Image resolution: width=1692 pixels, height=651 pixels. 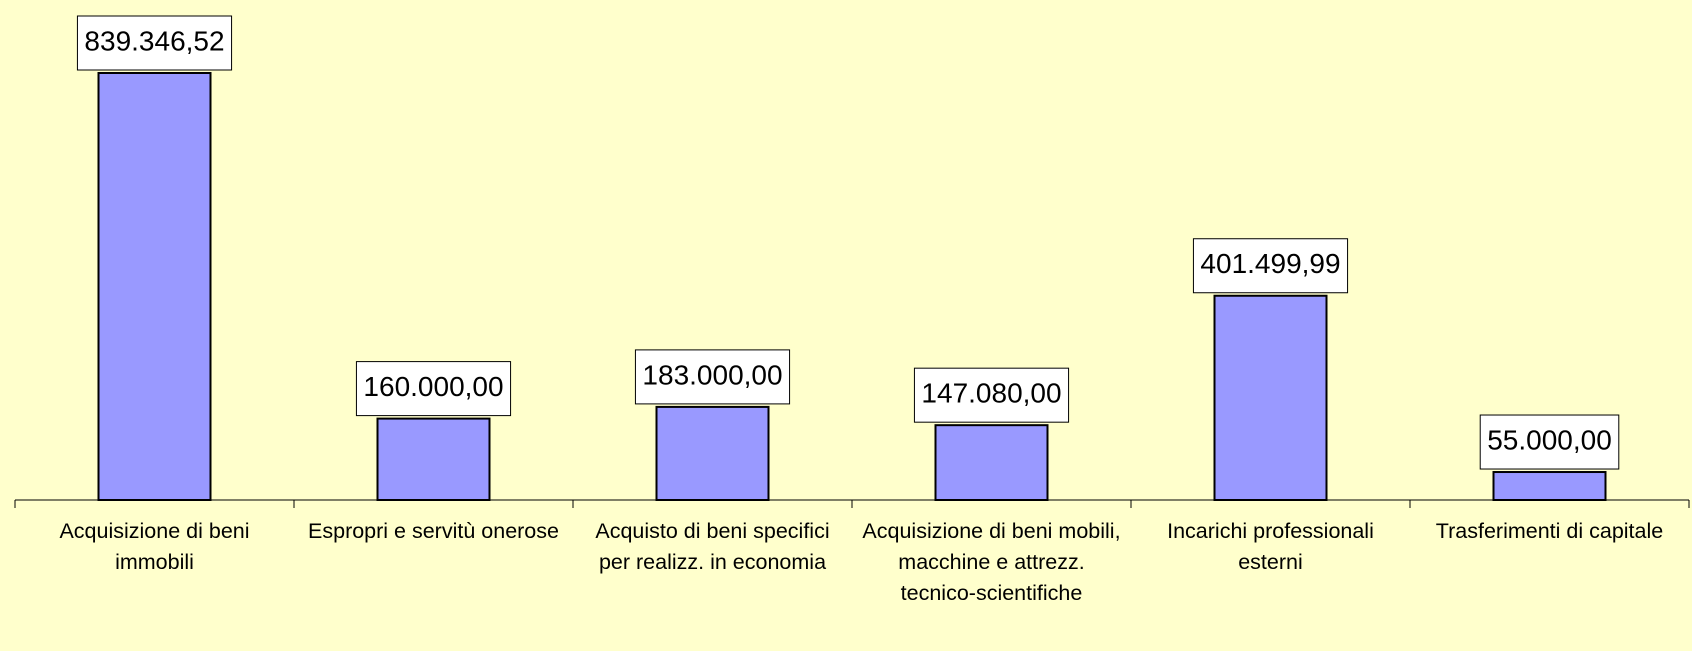 I want to click on value-label: 147.080,00, so click(x=991, y=395).